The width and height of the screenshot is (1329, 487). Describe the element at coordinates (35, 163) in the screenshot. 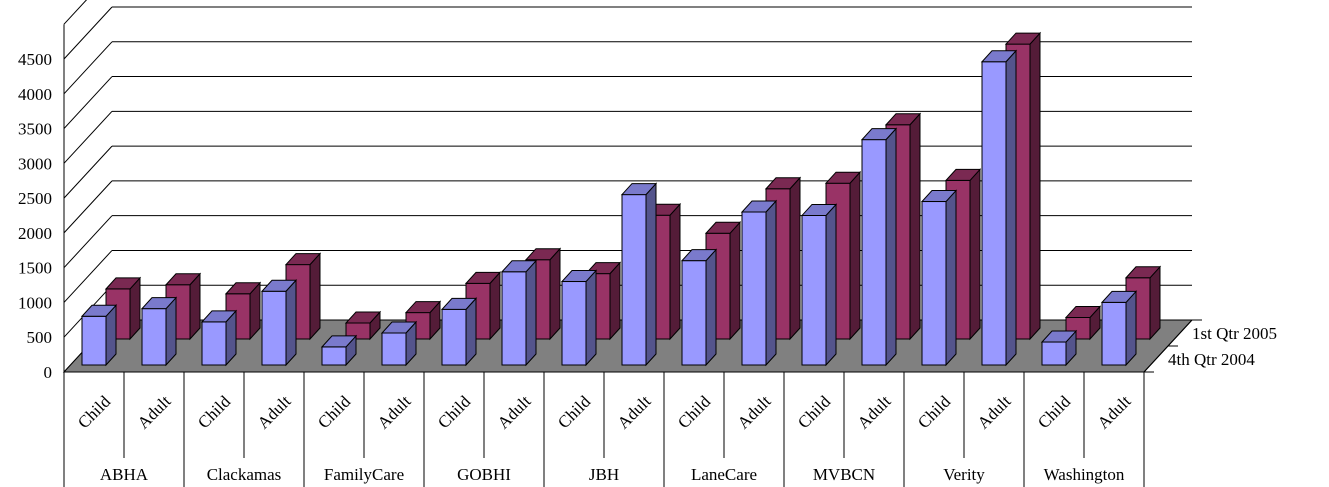

I see `y-tick-label: 3000` at that location.